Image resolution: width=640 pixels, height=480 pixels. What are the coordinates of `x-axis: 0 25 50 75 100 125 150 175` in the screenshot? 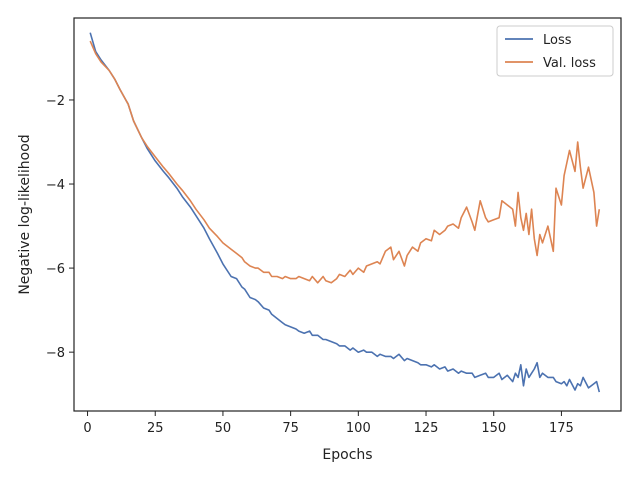 It's located at (328, 423).